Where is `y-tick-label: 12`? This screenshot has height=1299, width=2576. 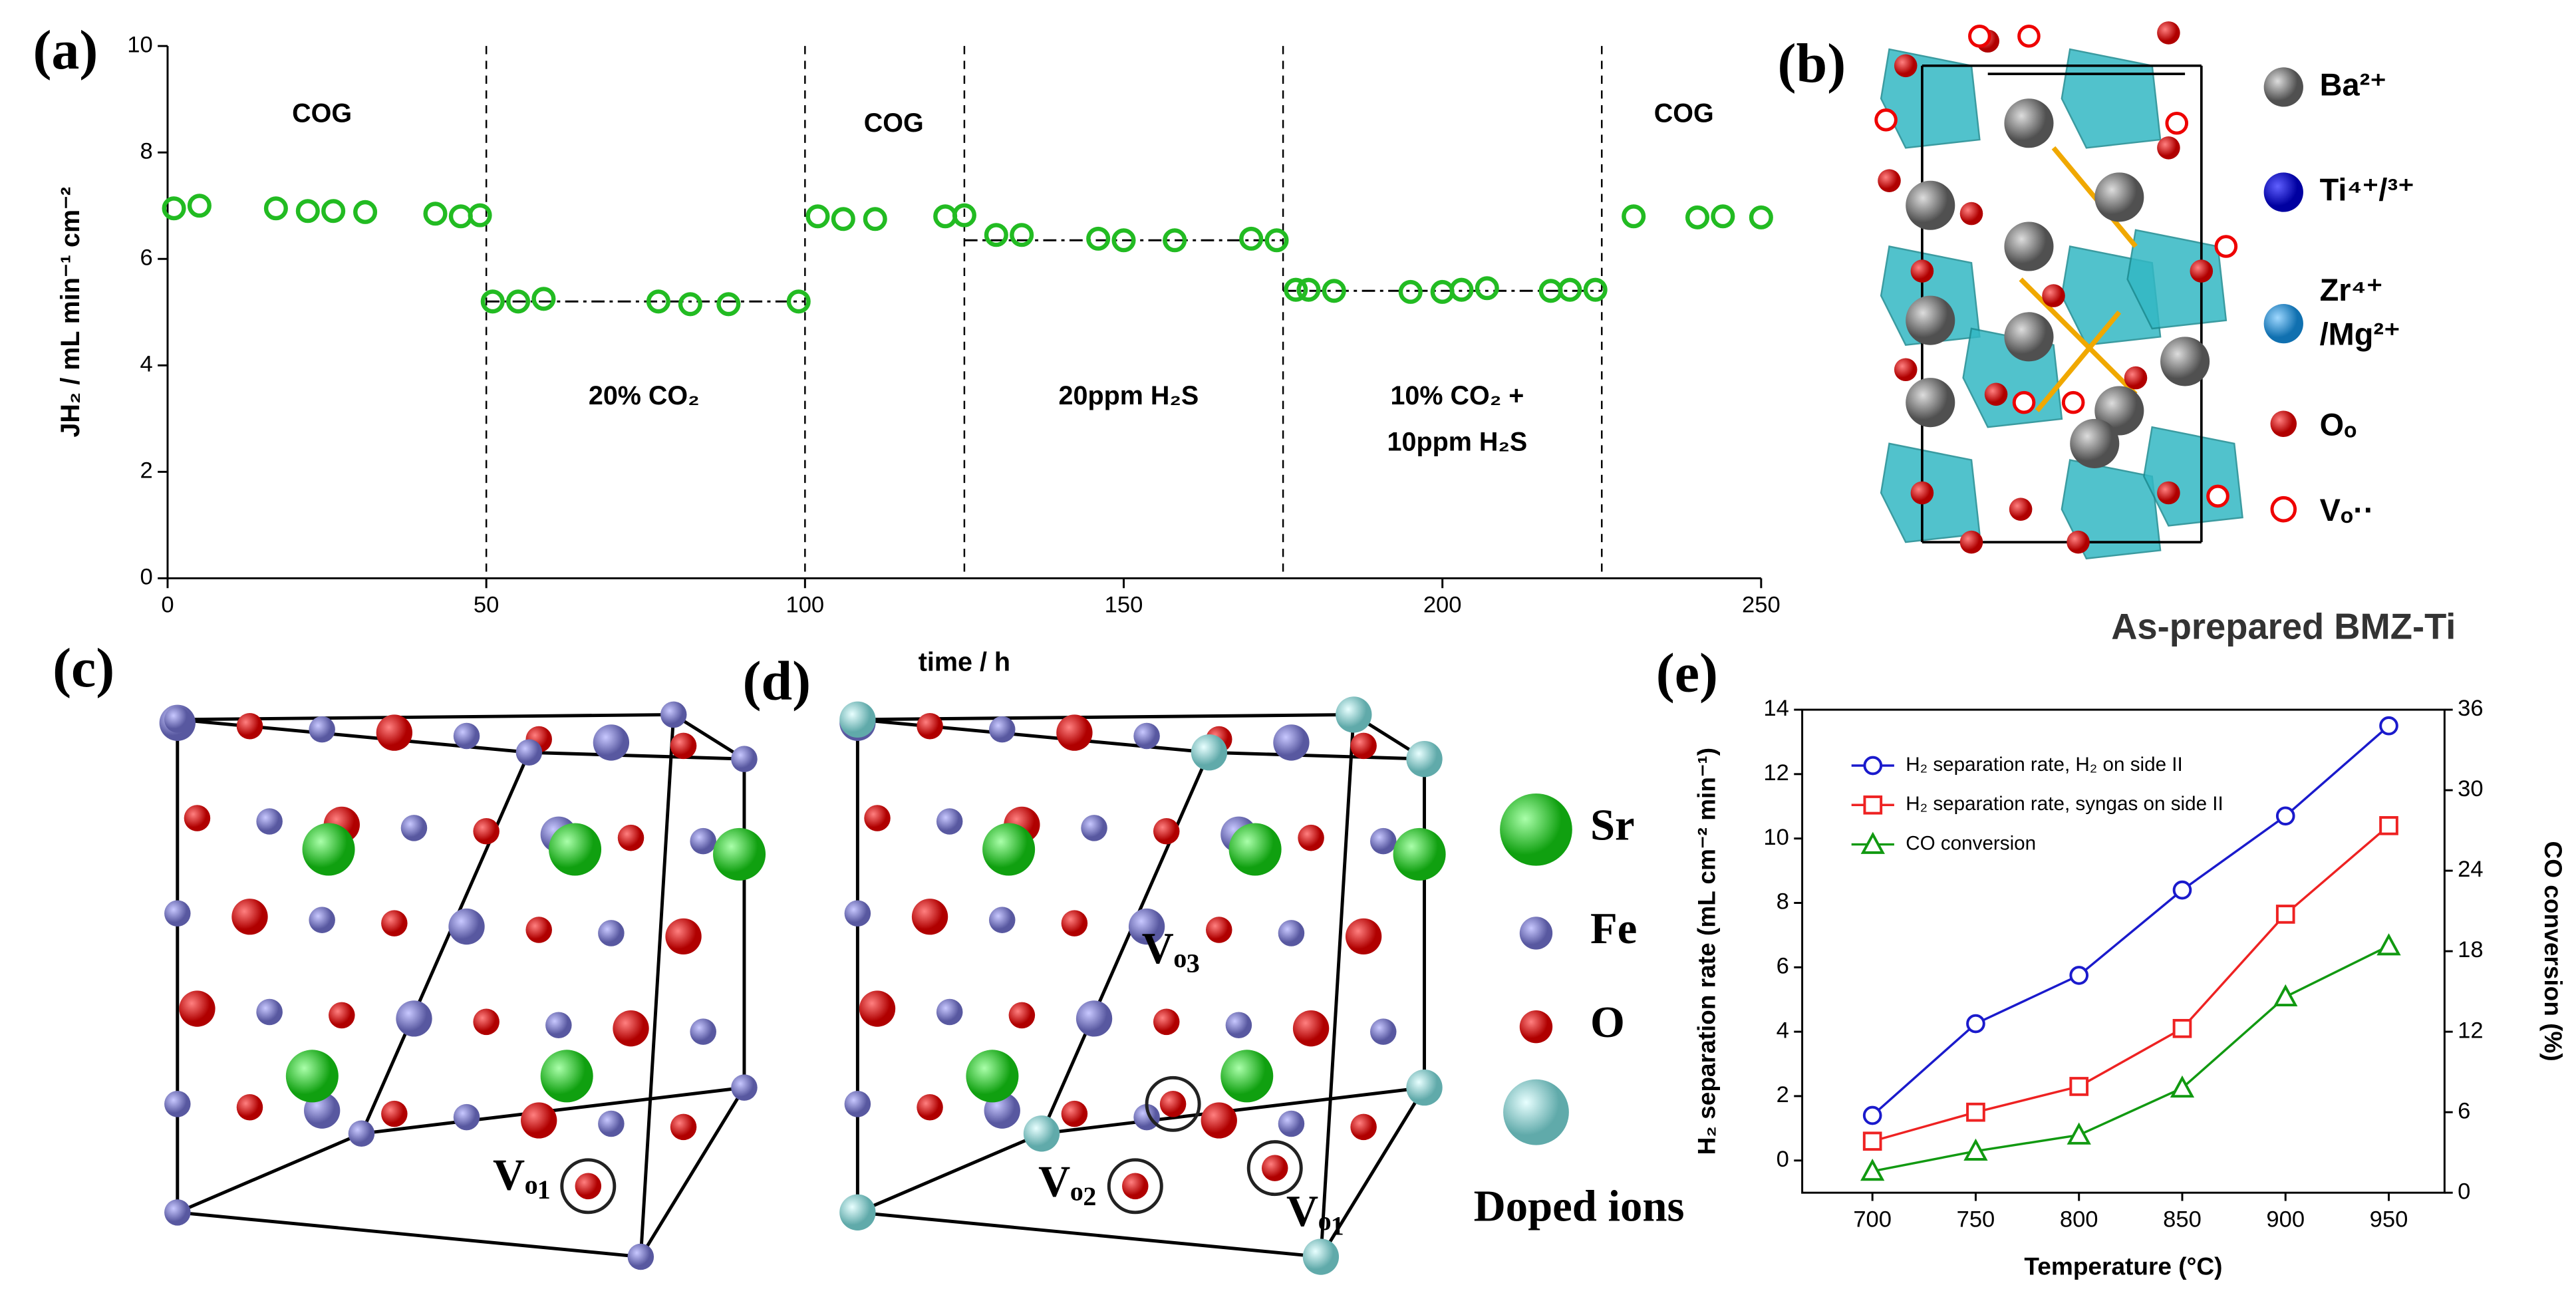
y-tick-label: 12 is located at coordinates (1776, 773).